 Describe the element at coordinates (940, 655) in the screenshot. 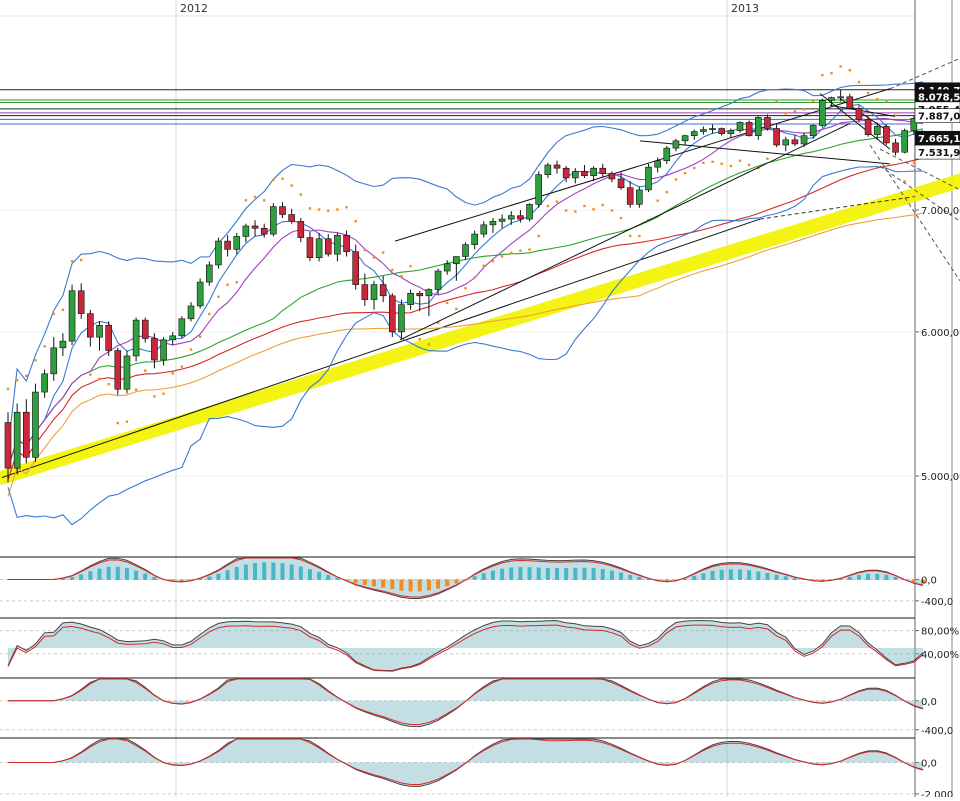

I see `panel-tick-label: 40,00%` at that location.